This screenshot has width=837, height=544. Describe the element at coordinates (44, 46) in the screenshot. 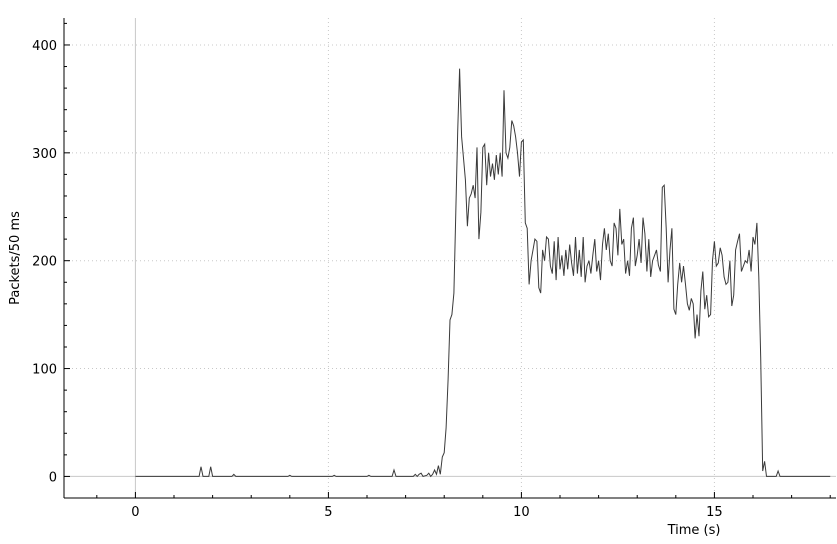

I see `y-tick-label: 400` at that location.